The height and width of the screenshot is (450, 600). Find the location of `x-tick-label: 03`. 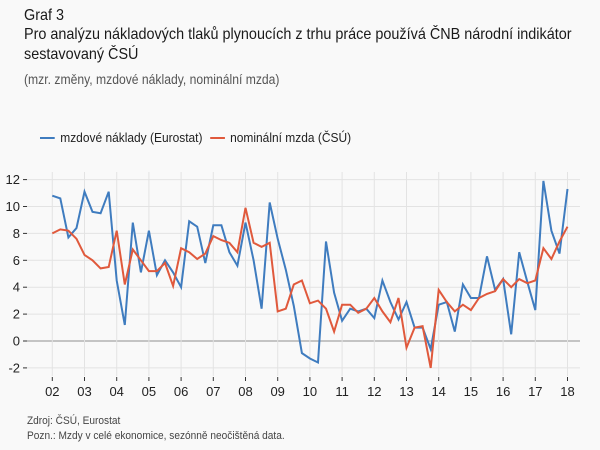

x-tick-label: 03 is located at coordinates (84, 391).